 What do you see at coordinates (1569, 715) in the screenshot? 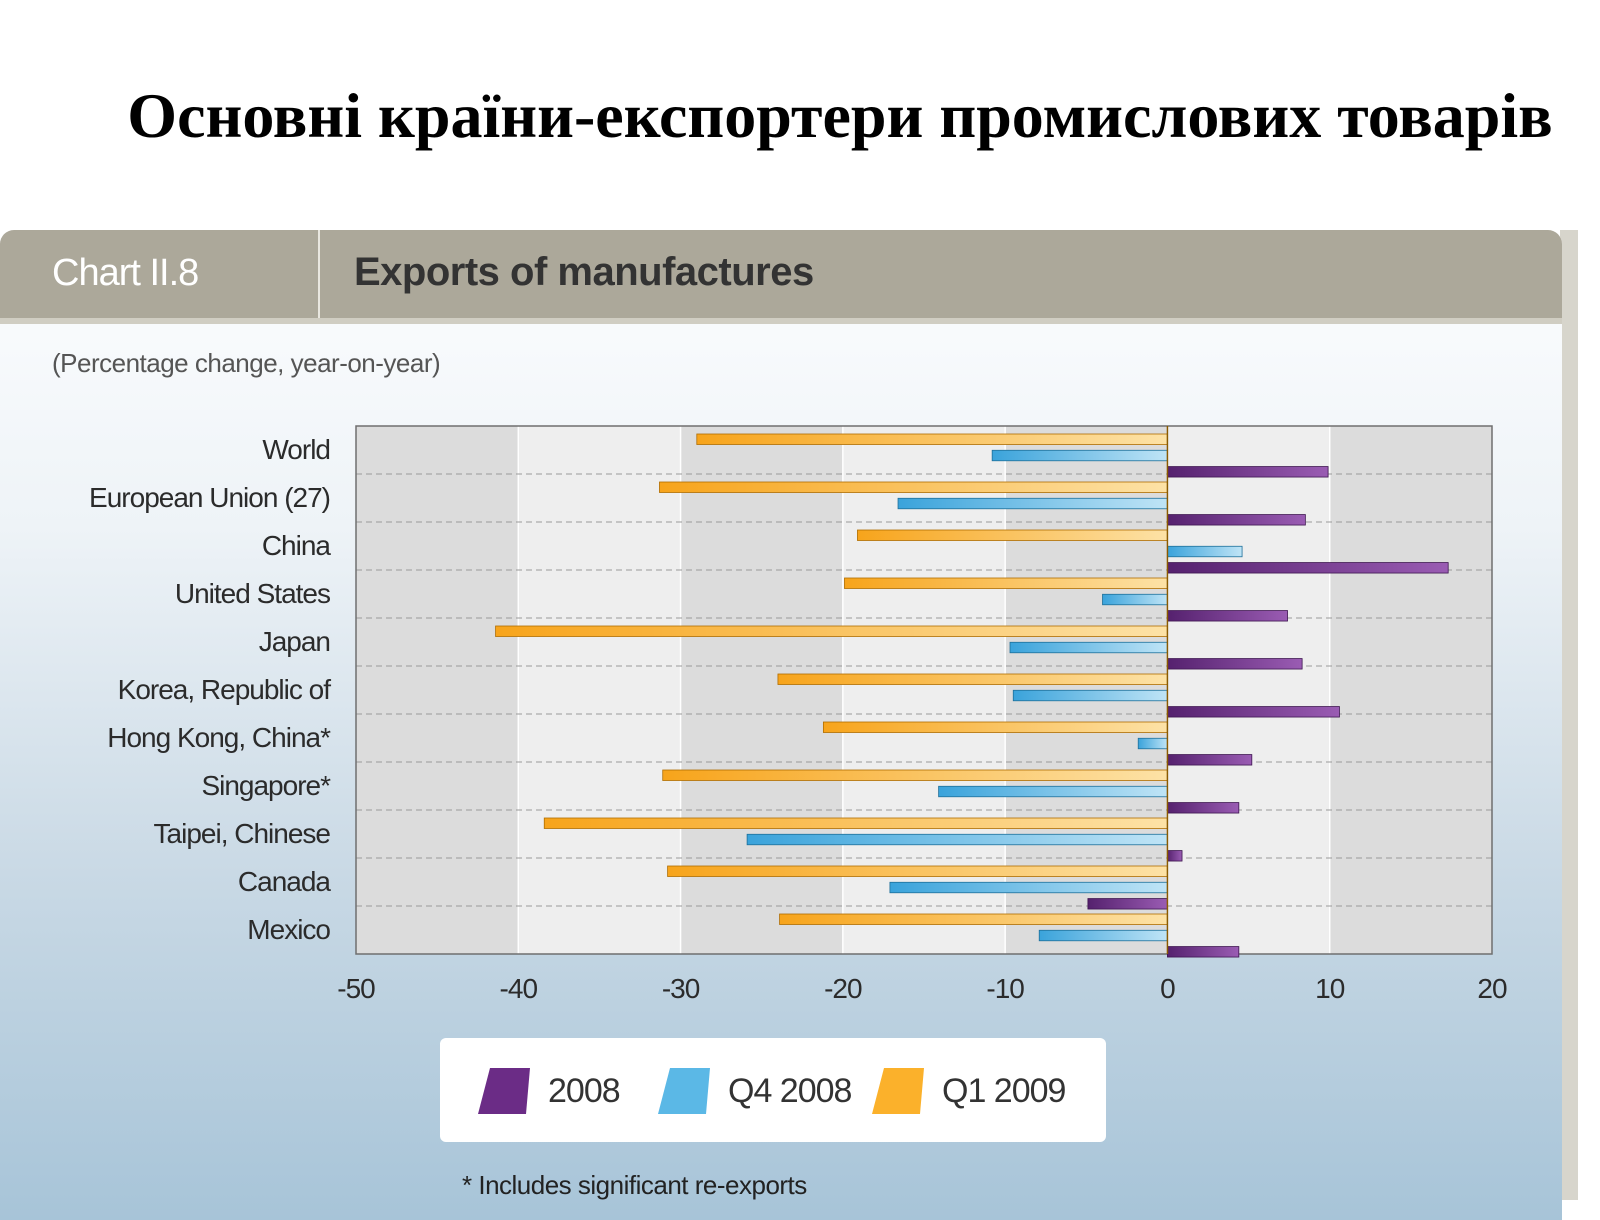
I see `panel-edge` at bounding box center [1569, 715].